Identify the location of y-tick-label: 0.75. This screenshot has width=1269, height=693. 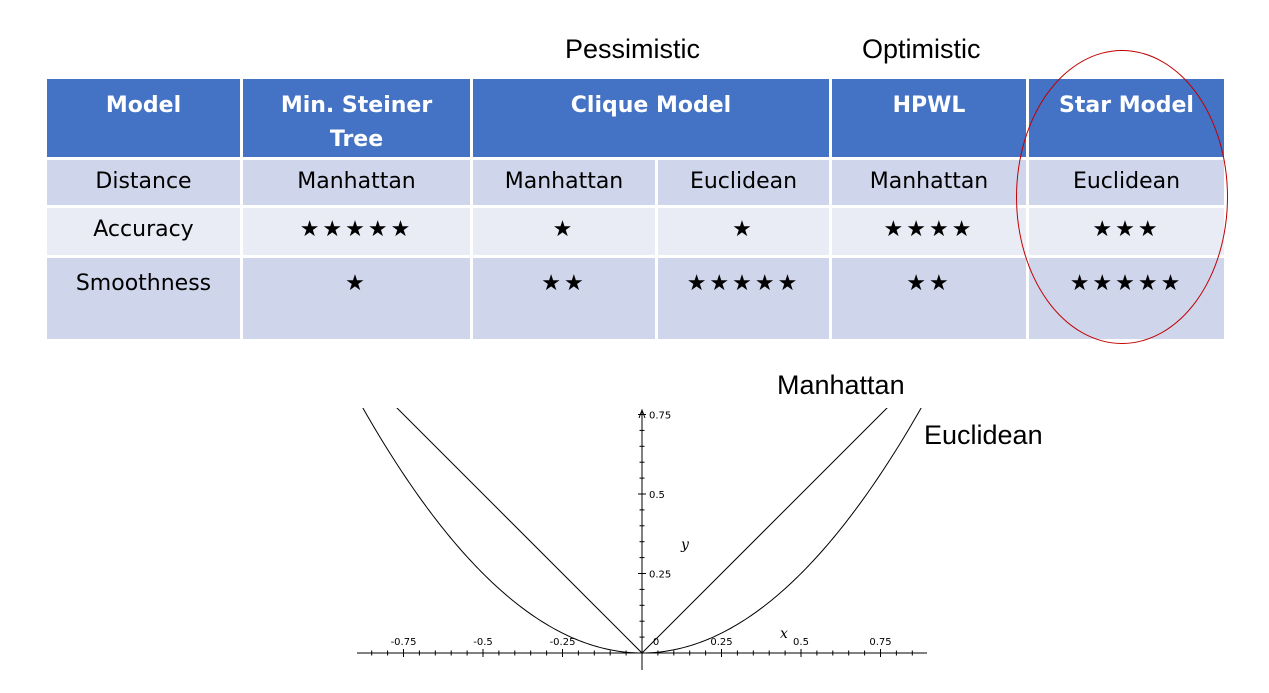
(660, 416).